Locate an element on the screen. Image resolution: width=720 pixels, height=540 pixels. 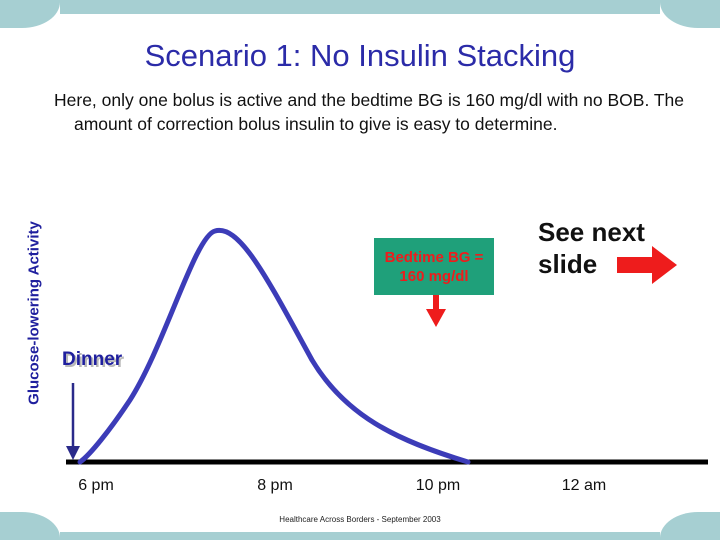
x-tick-label: 12 am is located at coordinates (584, 485).